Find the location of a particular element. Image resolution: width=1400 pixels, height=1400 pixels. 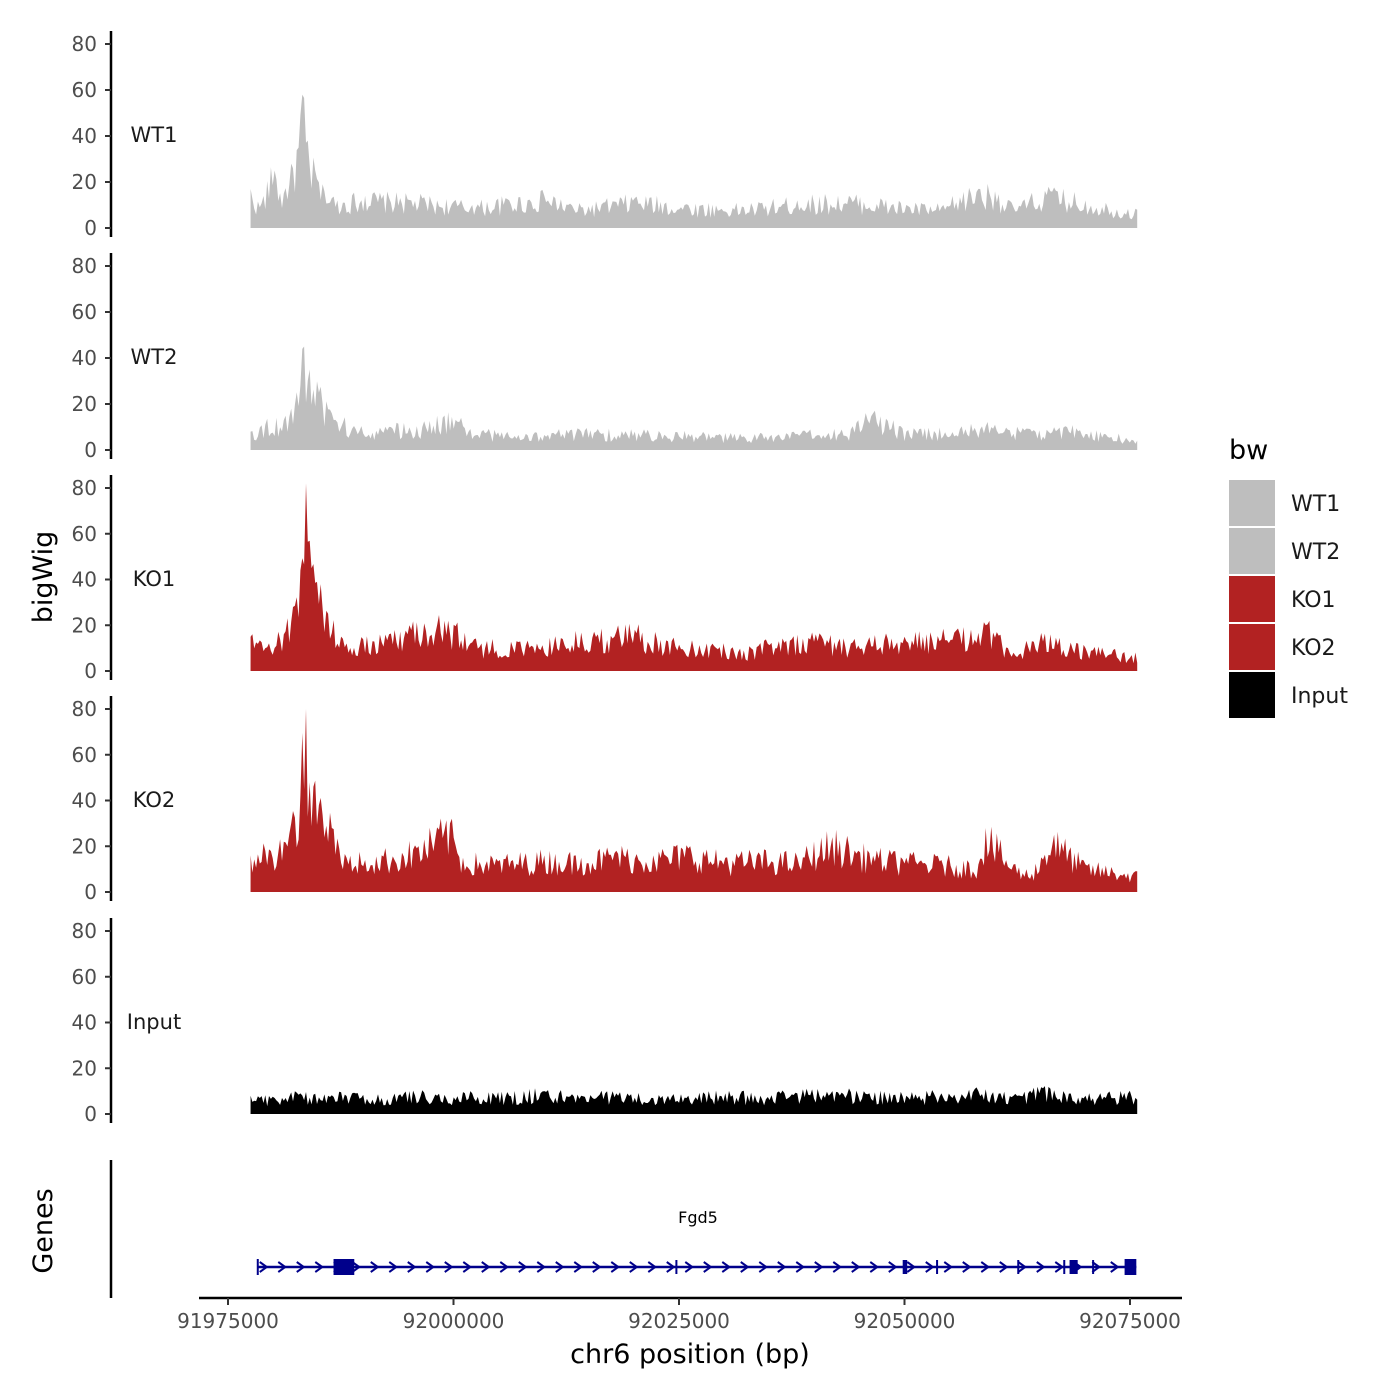

track-label-wt2: WT2 is located at coordinates (154, 357).